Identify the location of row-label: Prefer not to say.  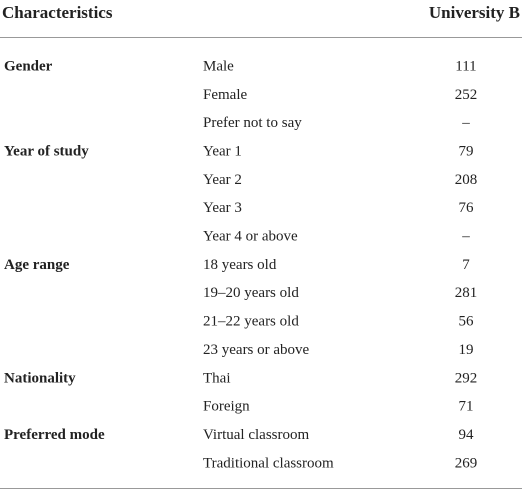
(252, 123).